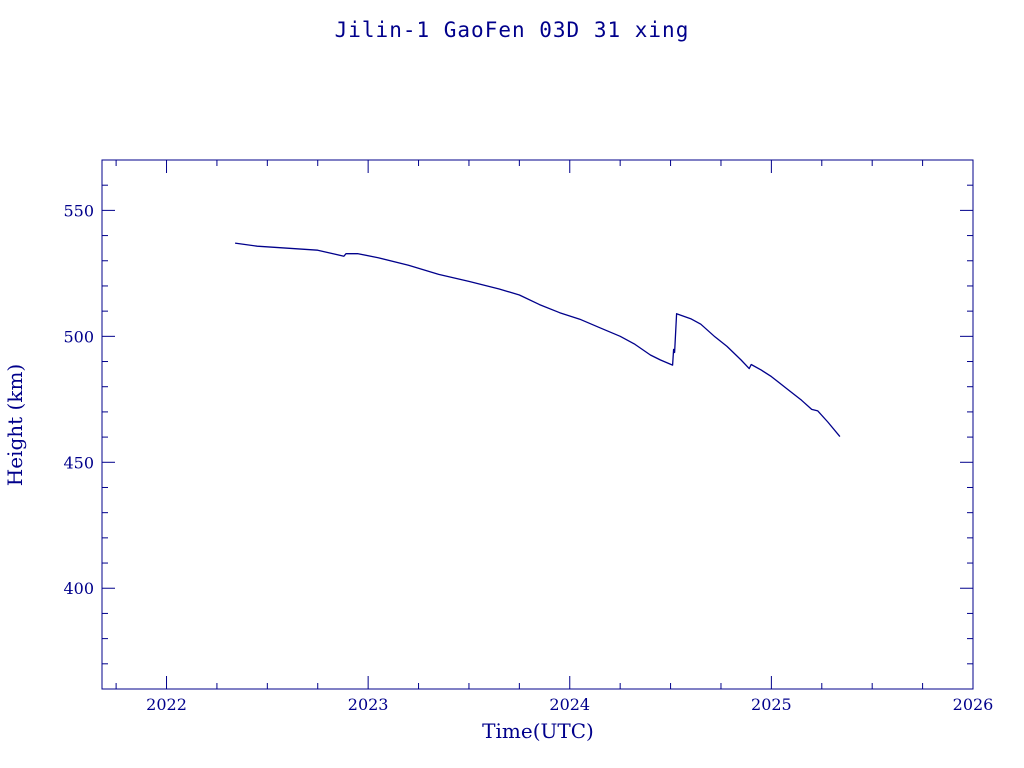 The width and height of the screenshot is (1024, 768). I want to click on y-tick-label: 500, so click(78, 336).